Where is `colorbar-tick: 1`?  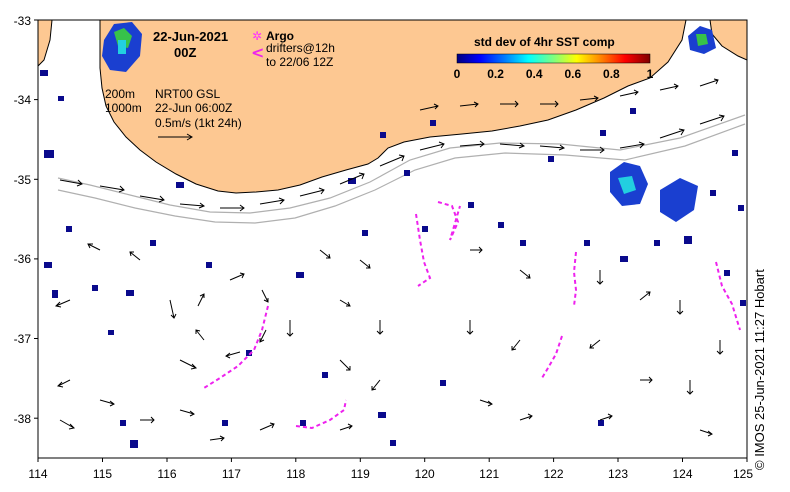
colorbar-tick: 1 is located at coordinates (650, 74).